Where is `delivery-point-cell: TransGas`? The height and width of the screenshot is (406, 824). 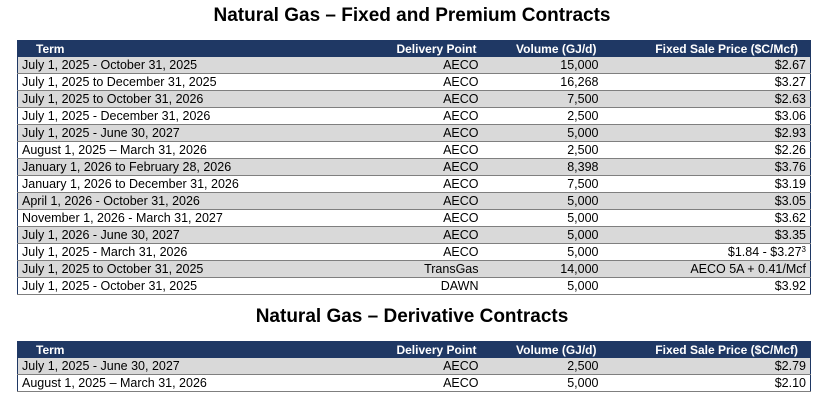
delivery-point-cell: TransGas is located at coordinates (422, 269).